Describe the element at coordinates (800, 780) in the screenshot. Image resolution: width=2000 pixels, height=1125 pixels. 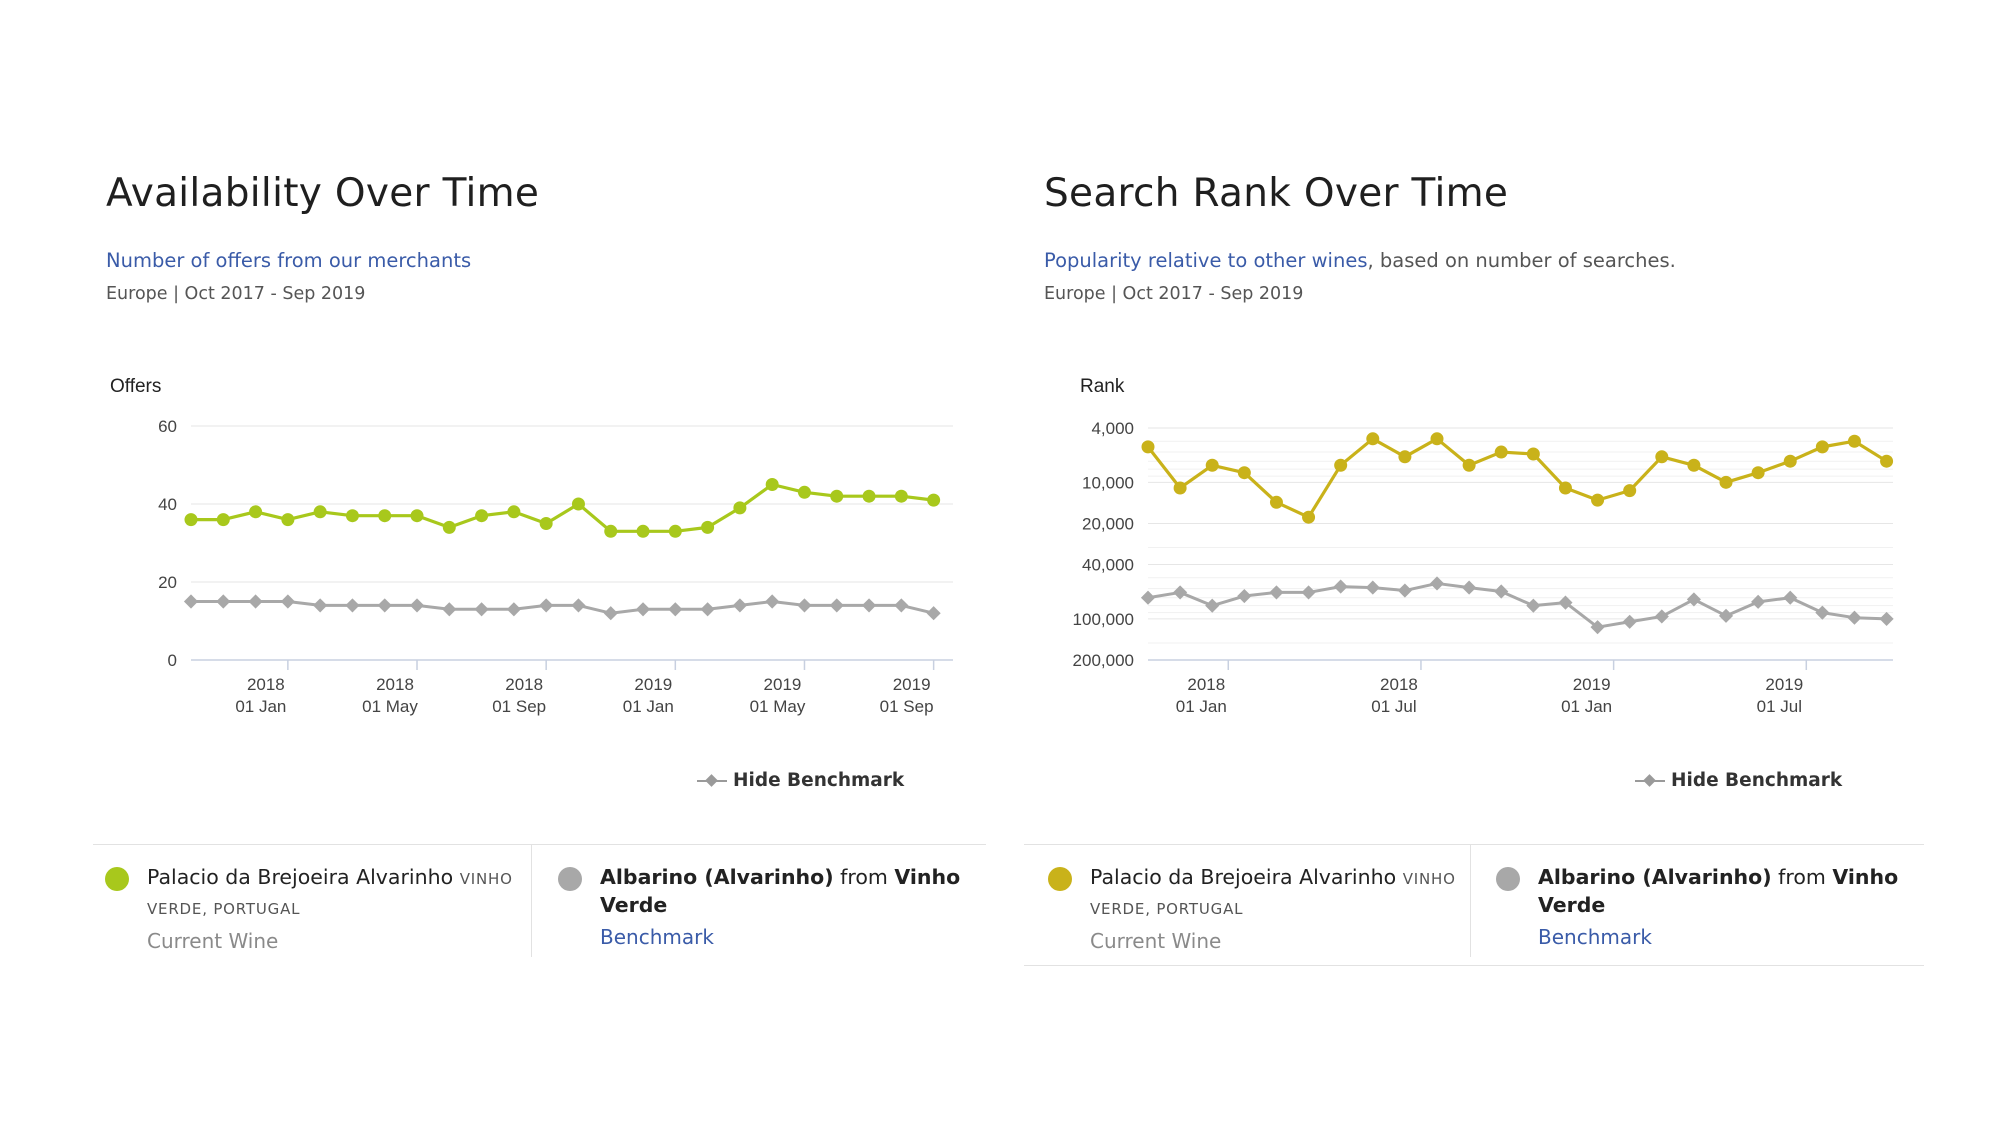
I see `availability-hide-benchmark-toggle: Hide Benchmark` at that location.